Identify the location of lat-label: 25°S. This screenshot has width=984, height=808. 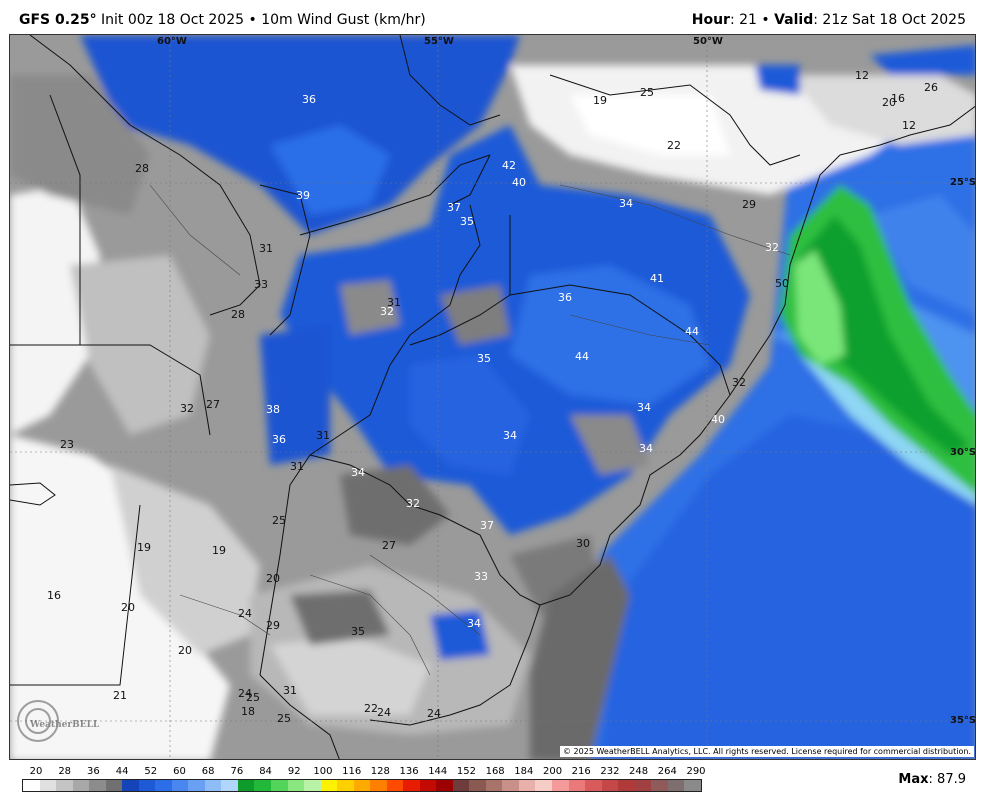
(963, 182).